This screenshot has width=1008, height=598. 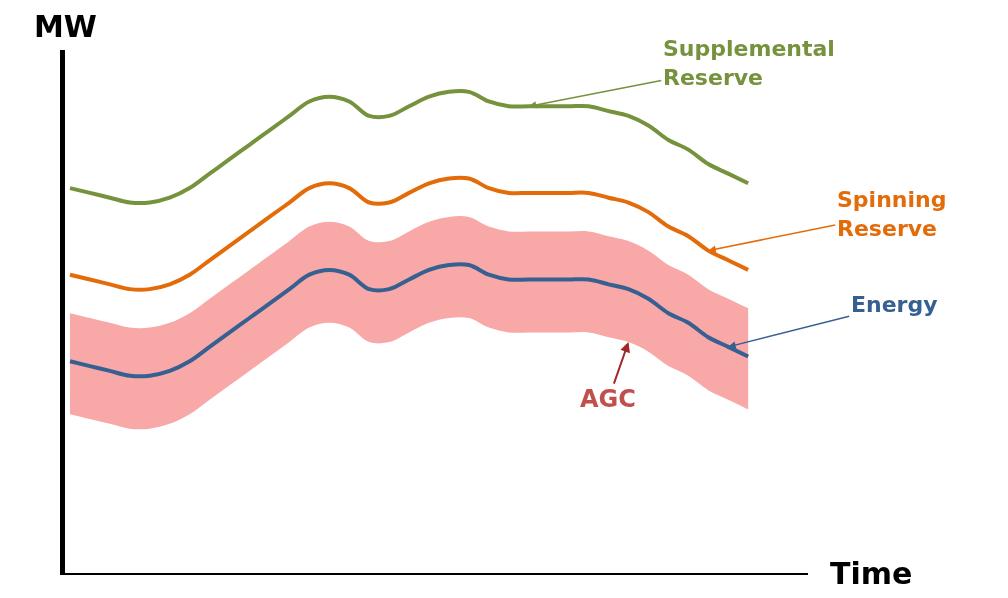 What do you see at coordinates (871, 573) in the screenshot?
I see `x-axis-title: Time` at bounding box center [871, 573].